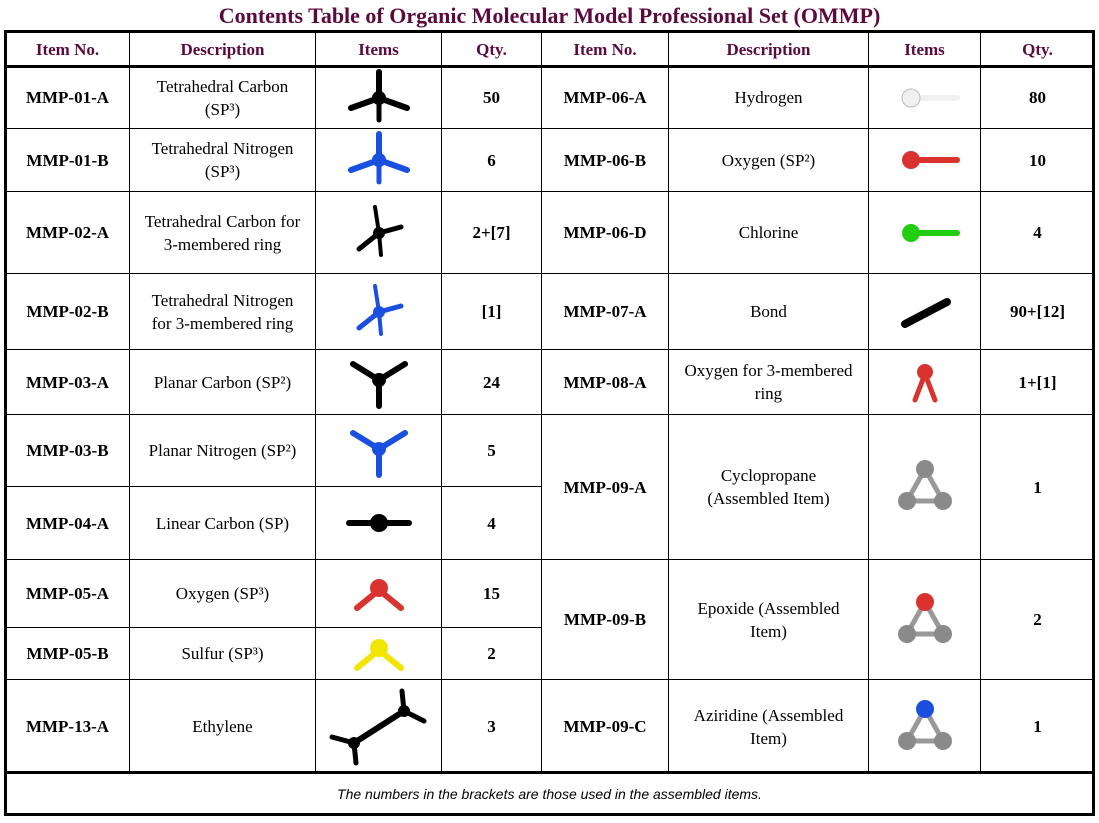 Image resolution: width=1099 pixels, height=823 pixels. Describe the element at coordinates (605, 311) in the screenshot. I see `item-number-text: MMP-07-A` at that location.